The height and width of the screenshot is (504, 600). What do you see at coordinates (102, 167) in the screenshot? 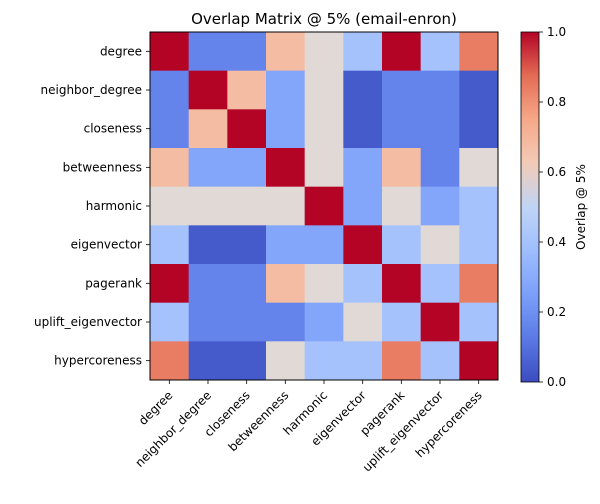
I see `y-tick-label: betweenness` at bounding box center [102, 167].